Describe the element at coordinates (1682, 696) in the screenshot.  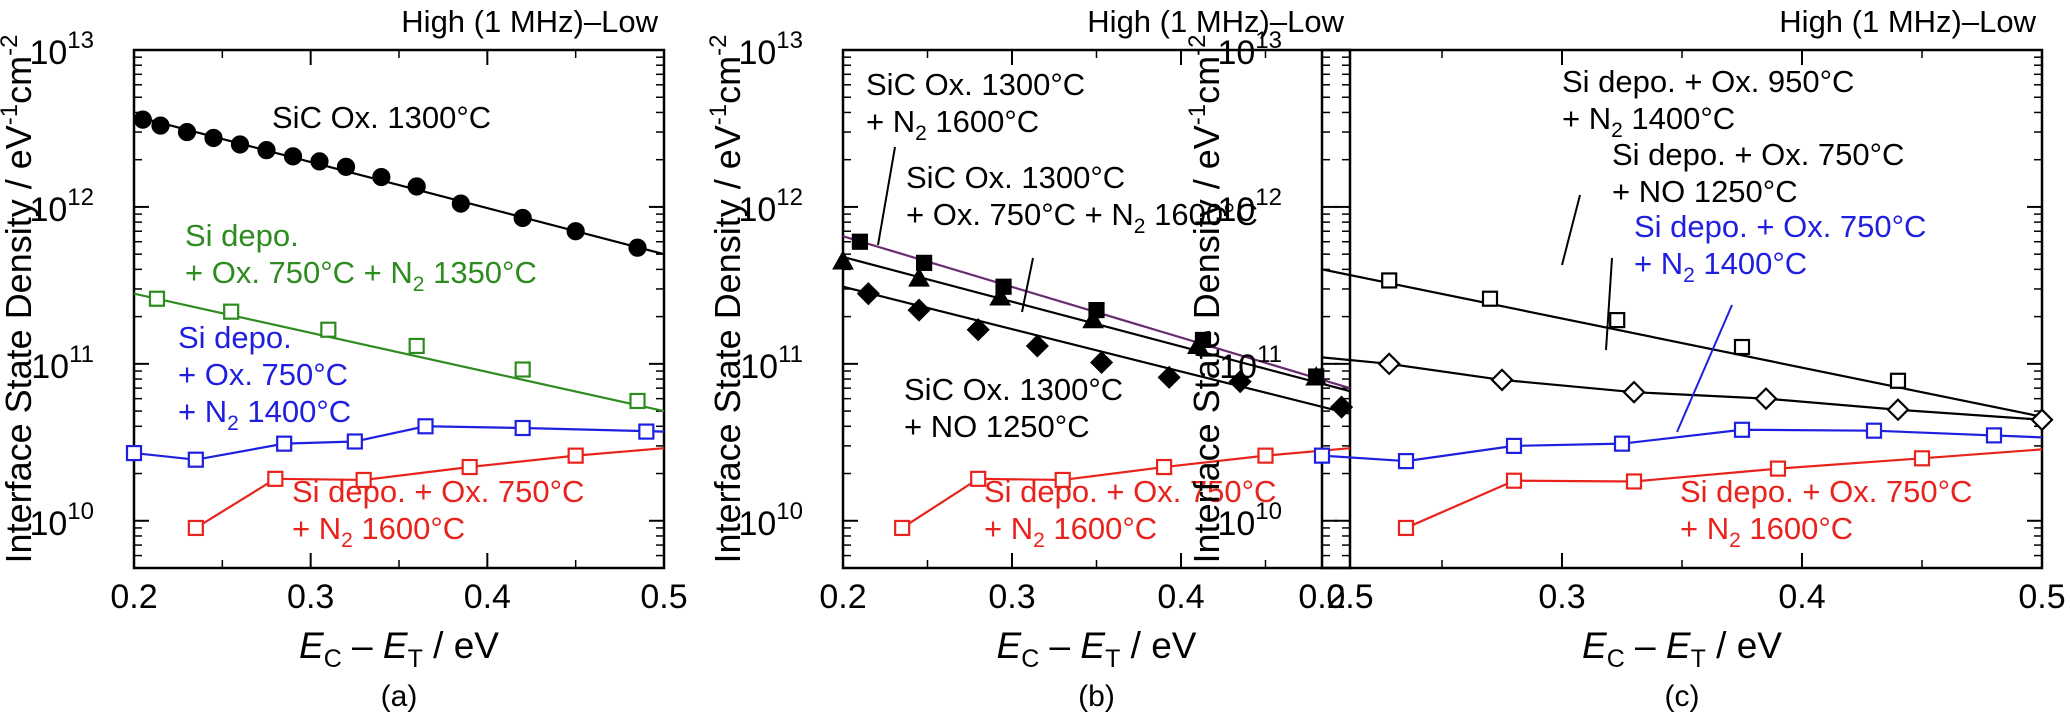
I see `panel-label: (c)` at that location.